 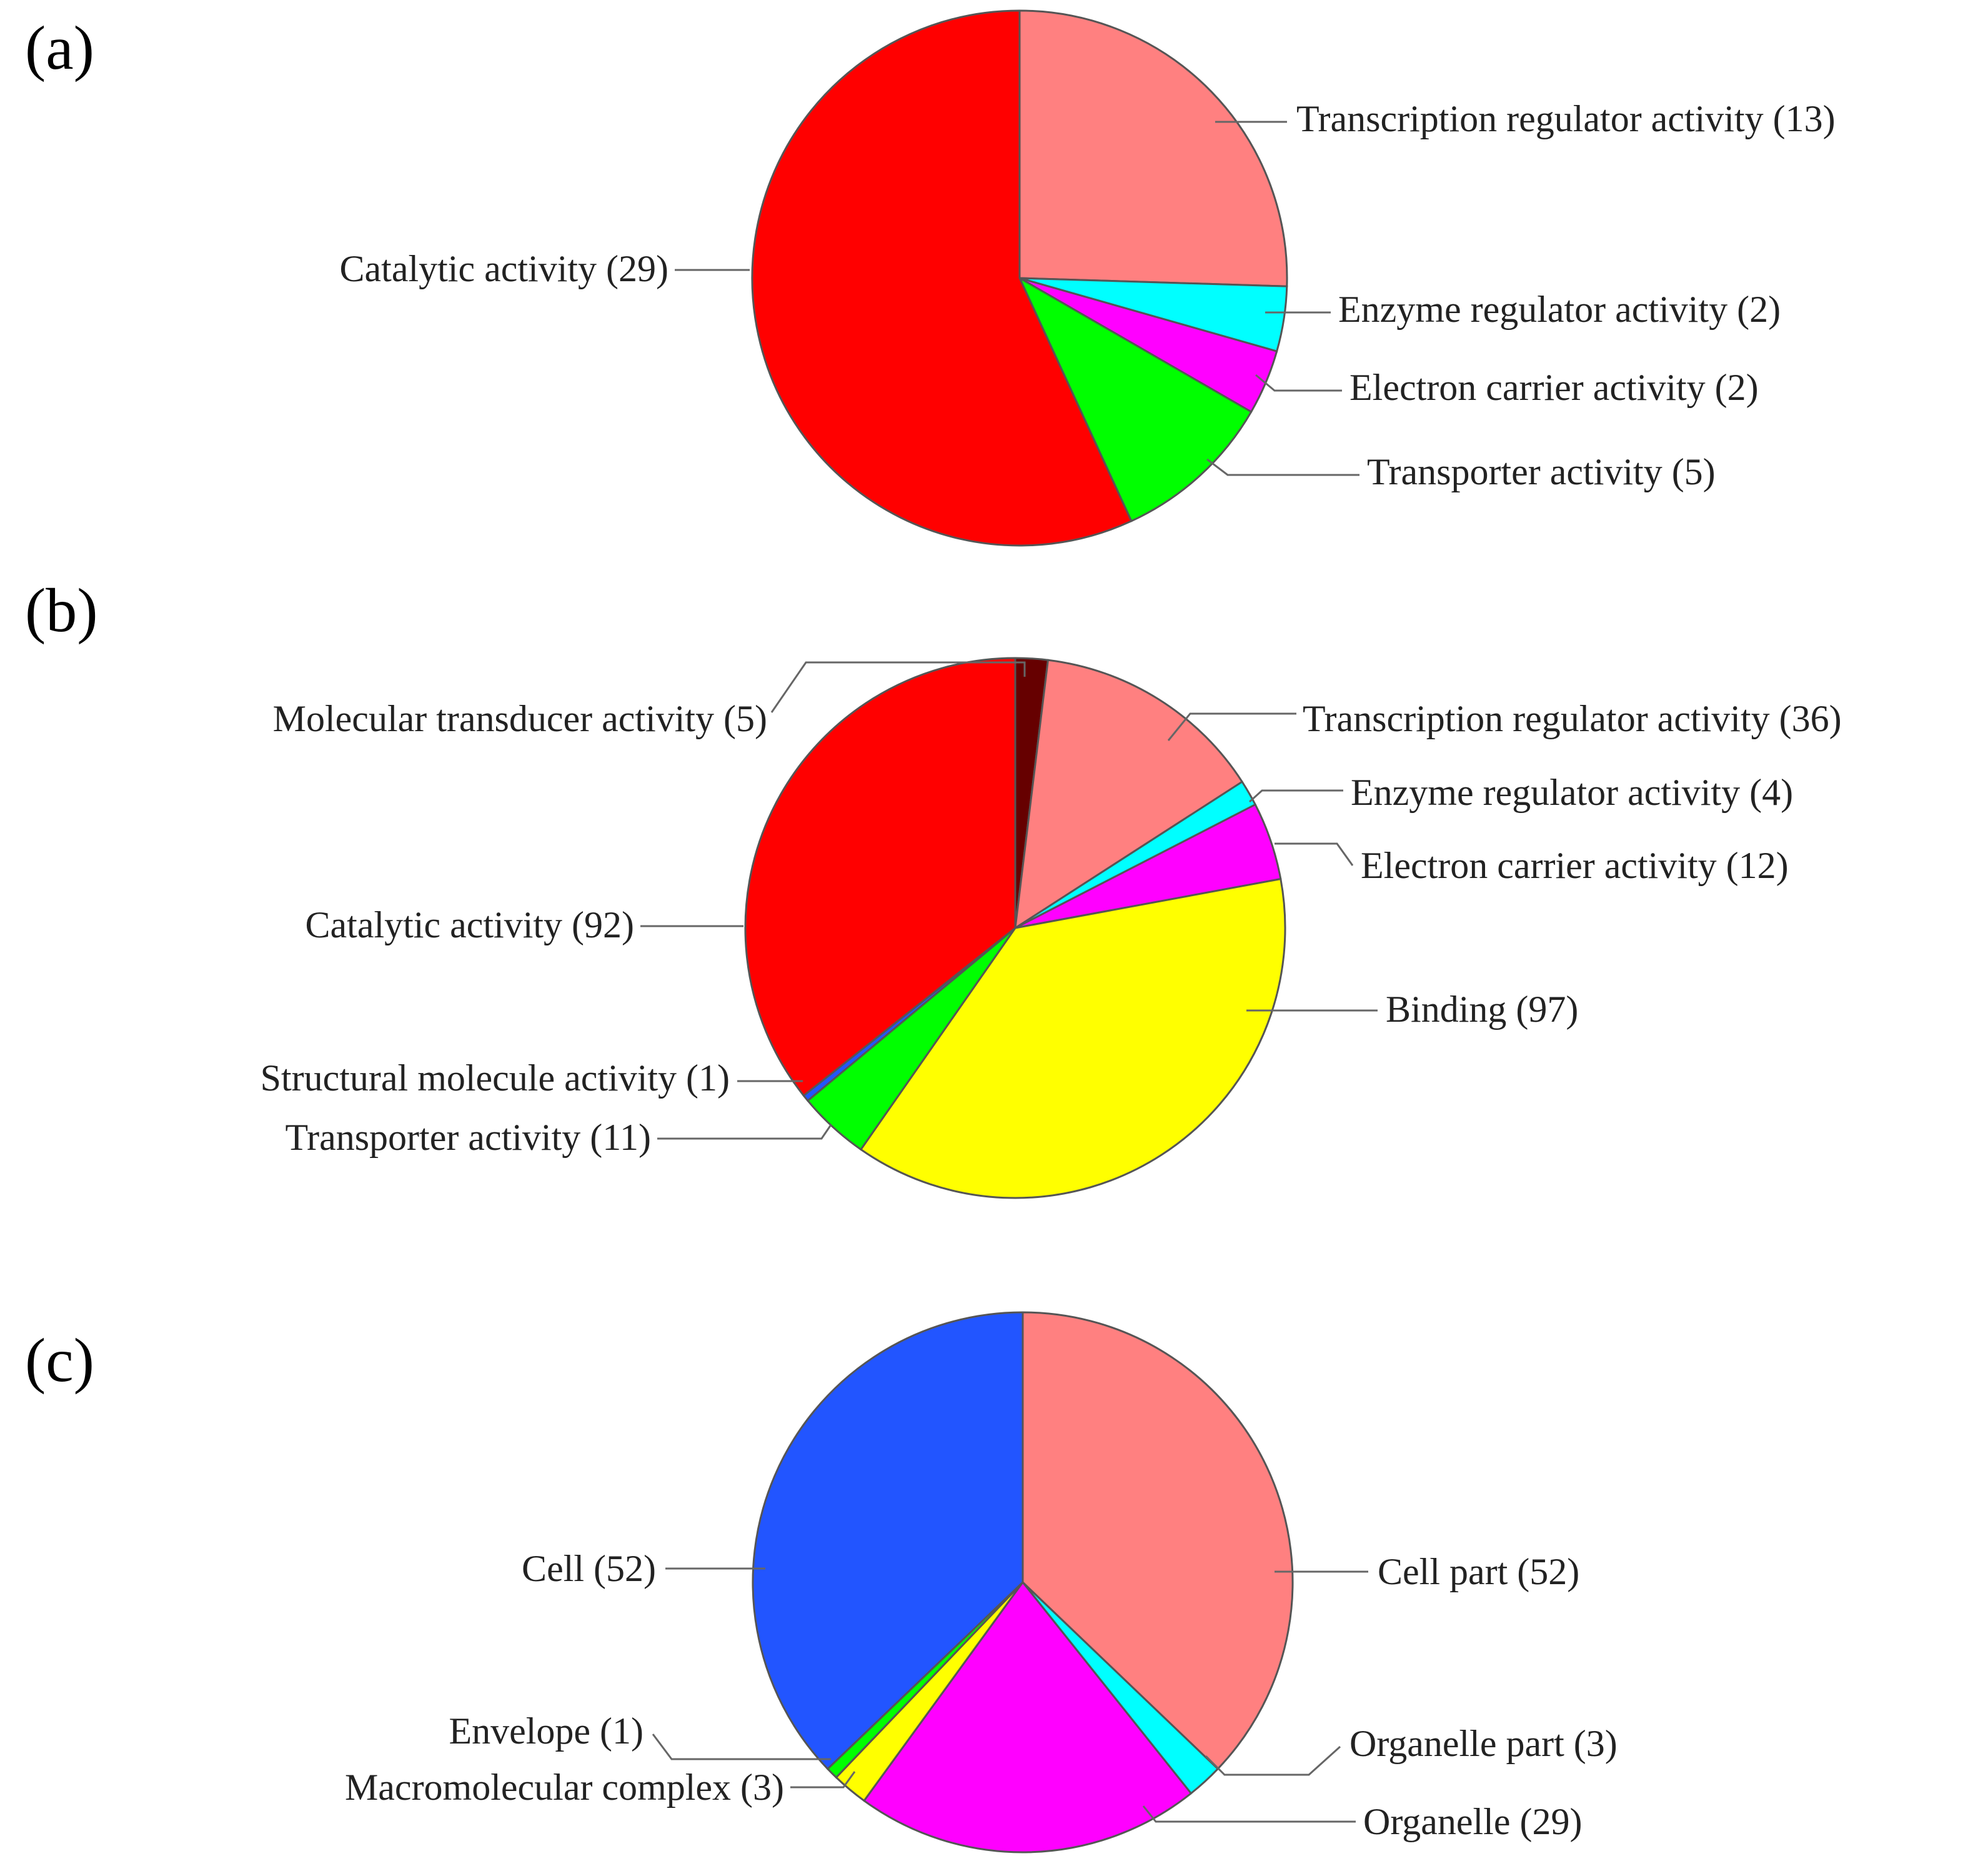 I want to click on leader-line-transcription-regulator-activity, so click(x=1231, y=726).